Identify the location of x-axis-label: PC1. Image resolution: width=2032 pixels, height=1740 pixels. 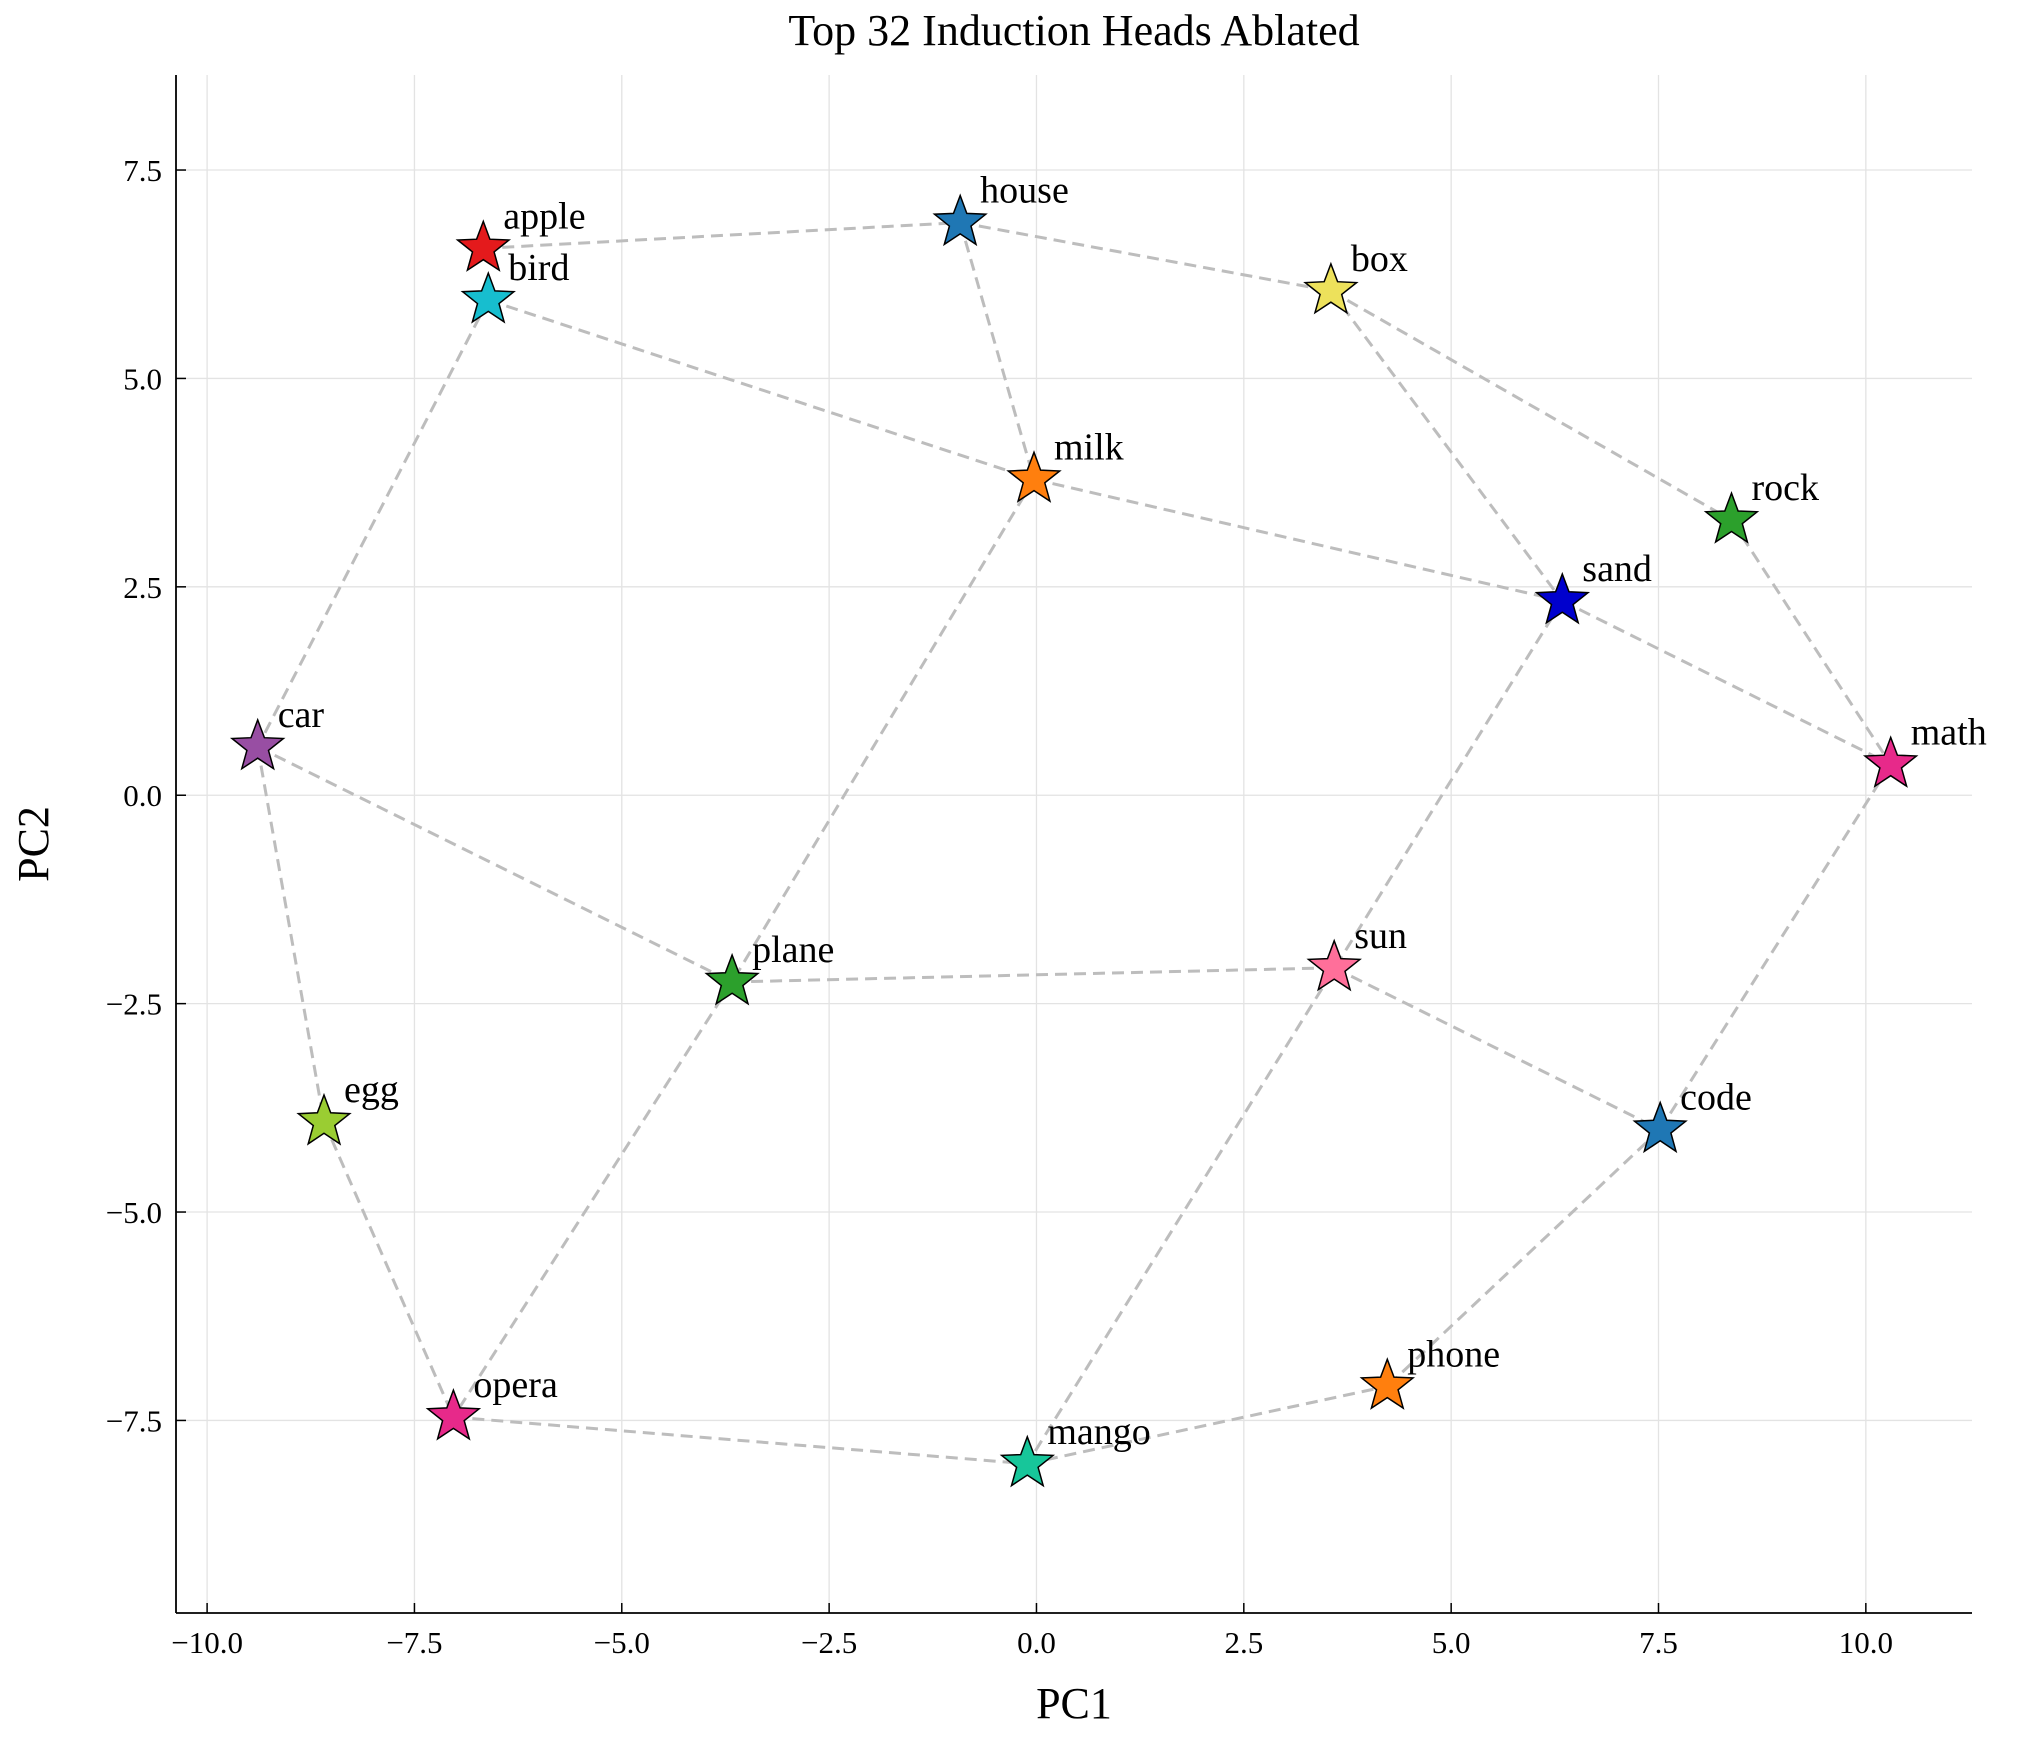
(1074, 1703).